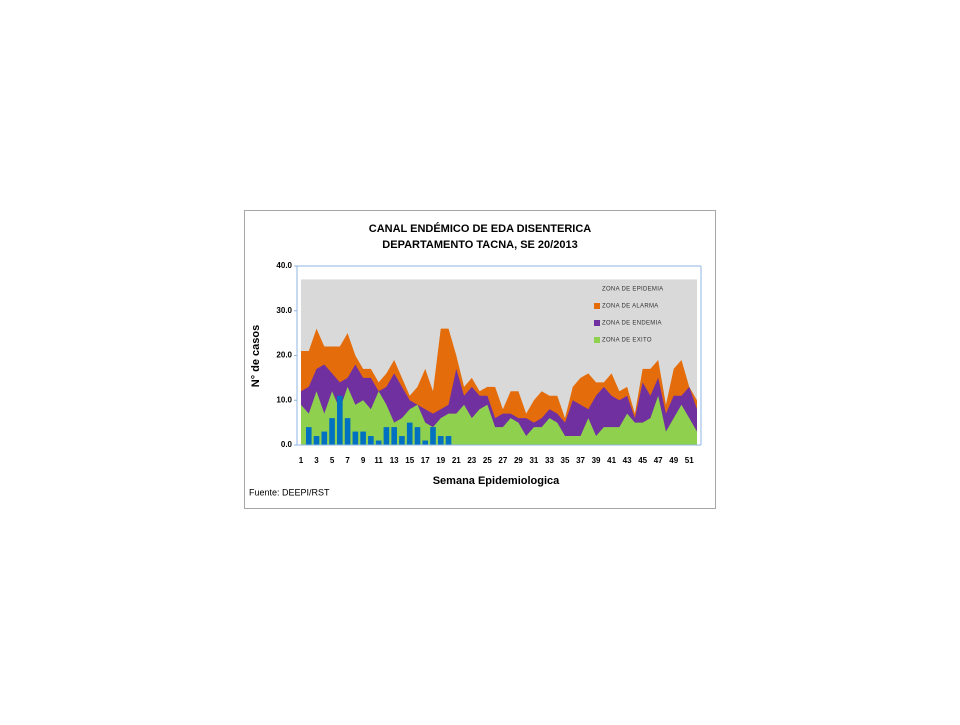 The image size is (960, 725). Describe the element at coordinates (596, 460) in the screenshot. I see `x-tick-label: 39` at that location.